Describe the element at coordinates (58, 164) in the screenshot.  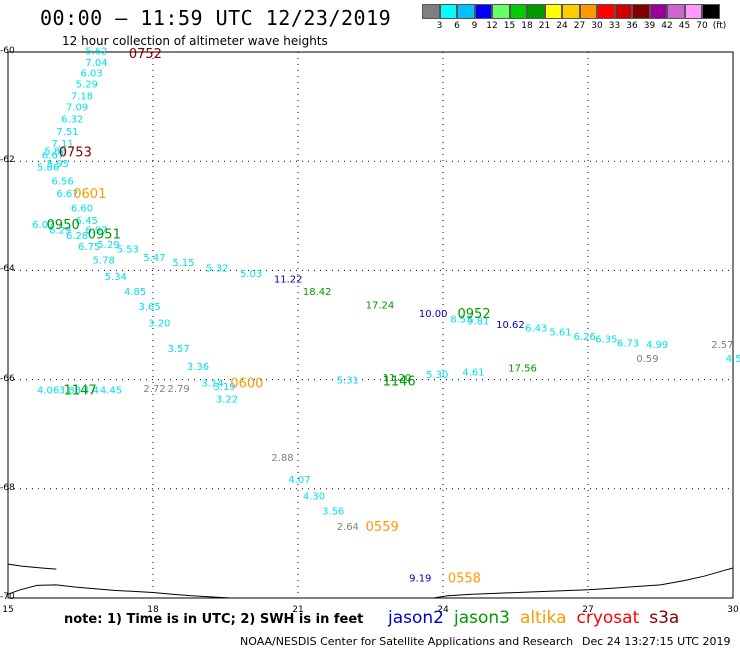
I see `wave-height-value: 5.95` at that location.